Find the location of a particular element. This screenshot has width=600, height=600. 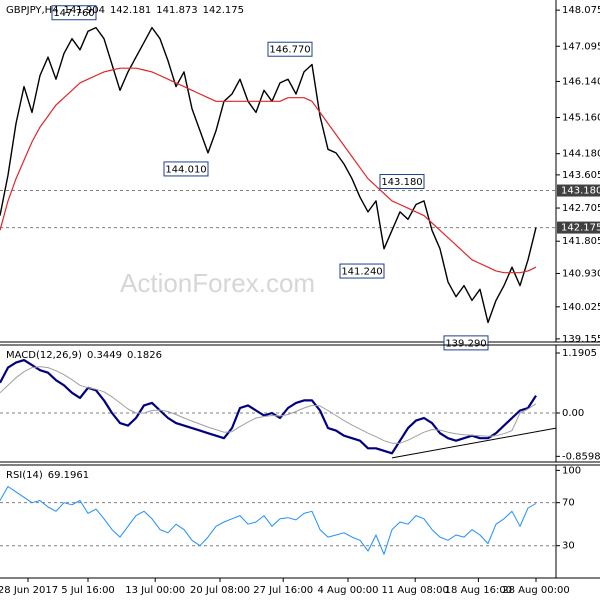

level-label: 142.175 is located at coordinates (580, 228).